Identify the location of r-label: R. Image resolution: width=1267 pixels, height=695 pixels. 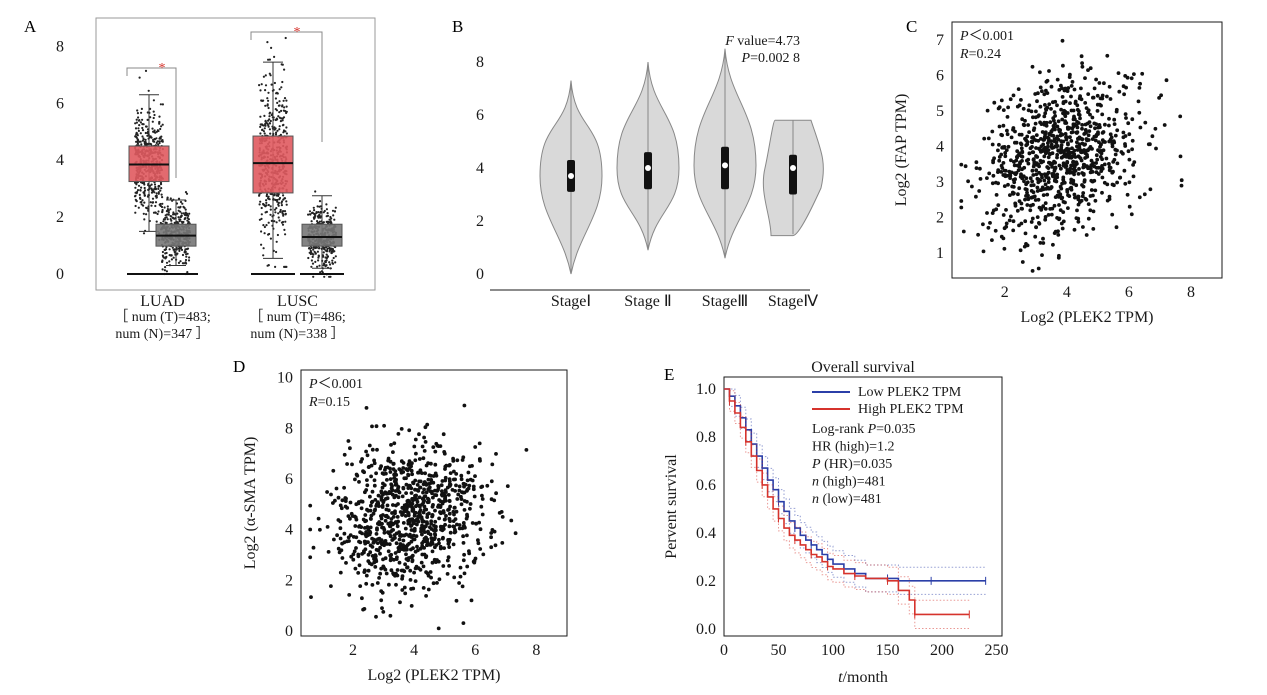
(313, 402).